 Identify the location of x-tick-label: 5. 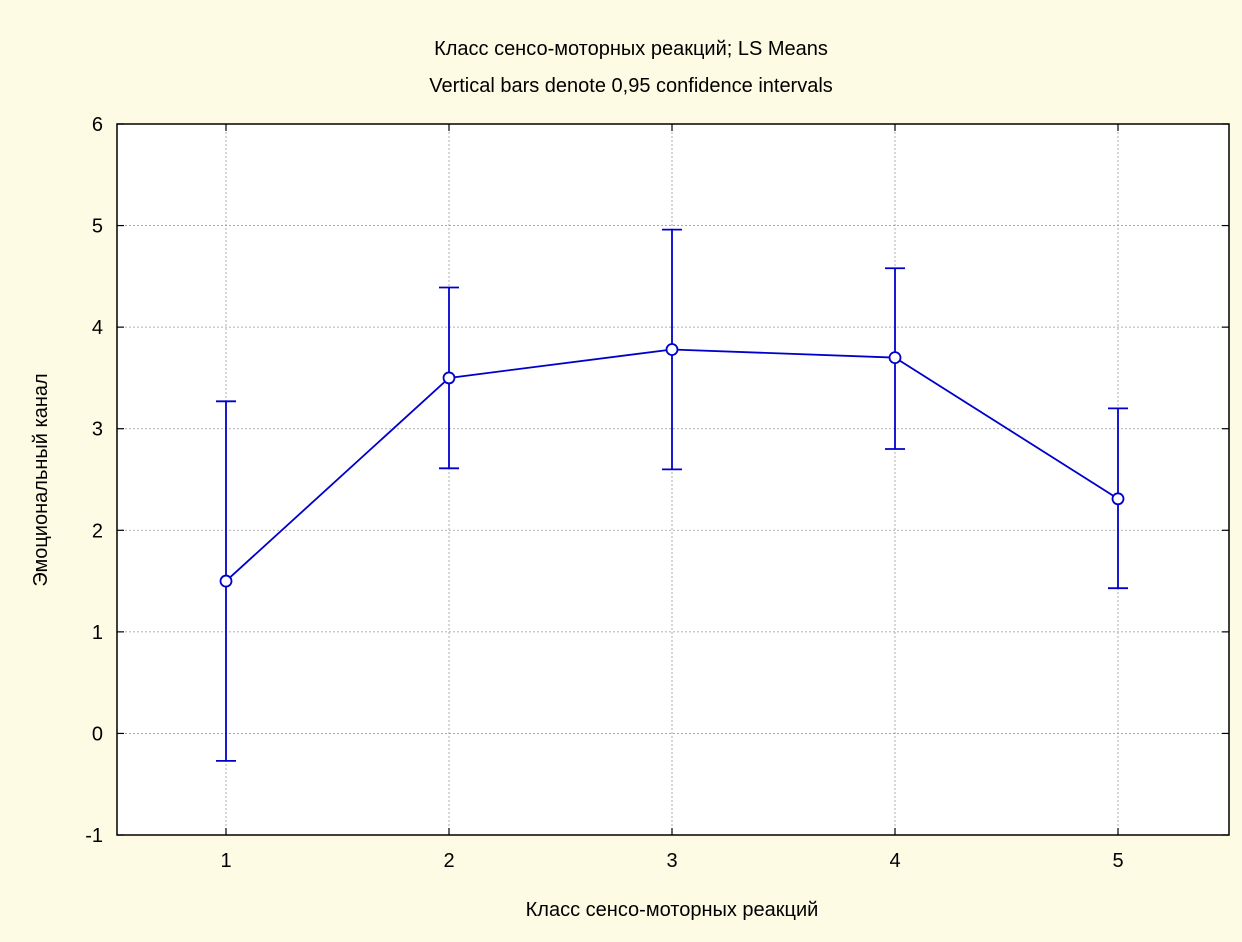
(1117, 861).